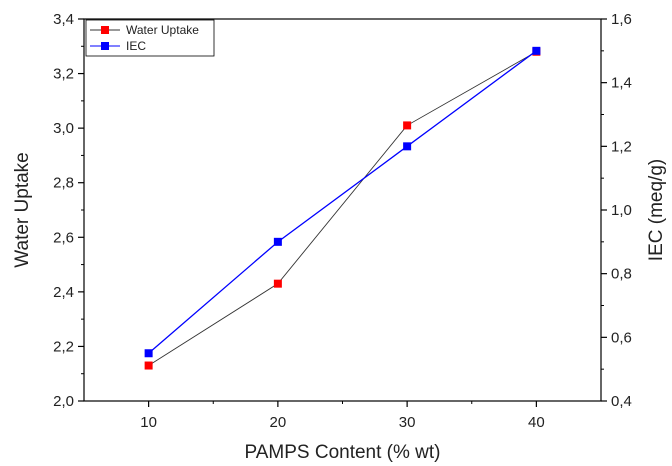  I want to click on y-right-tick-label: 1,0, so click(621, 210).